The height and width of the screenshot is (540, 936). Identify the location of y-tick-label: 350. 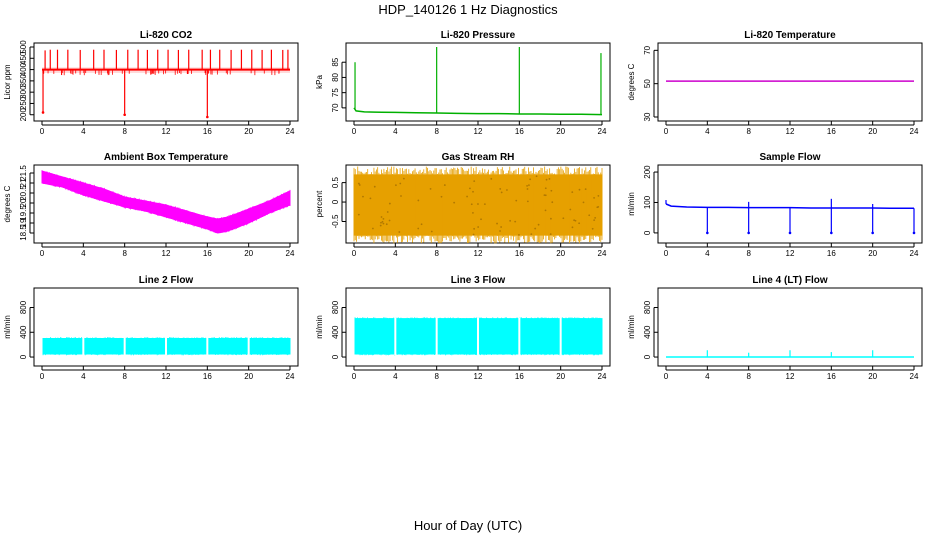
(23, 81).